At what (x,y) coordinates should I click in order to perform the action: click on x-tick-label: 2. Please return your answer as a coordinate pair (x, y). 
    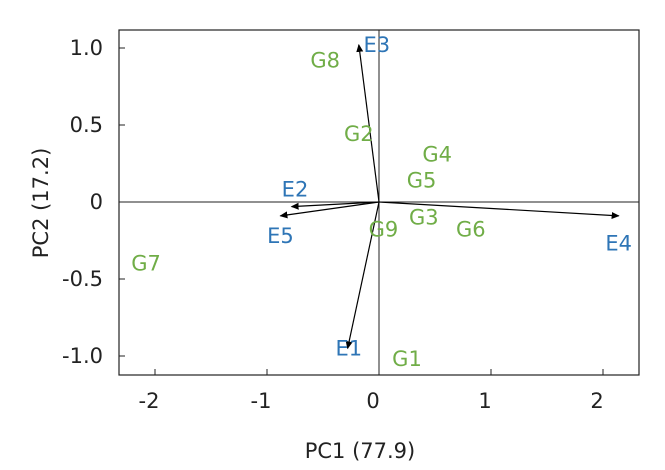
    Looking at the image, I should click on (596, 401).